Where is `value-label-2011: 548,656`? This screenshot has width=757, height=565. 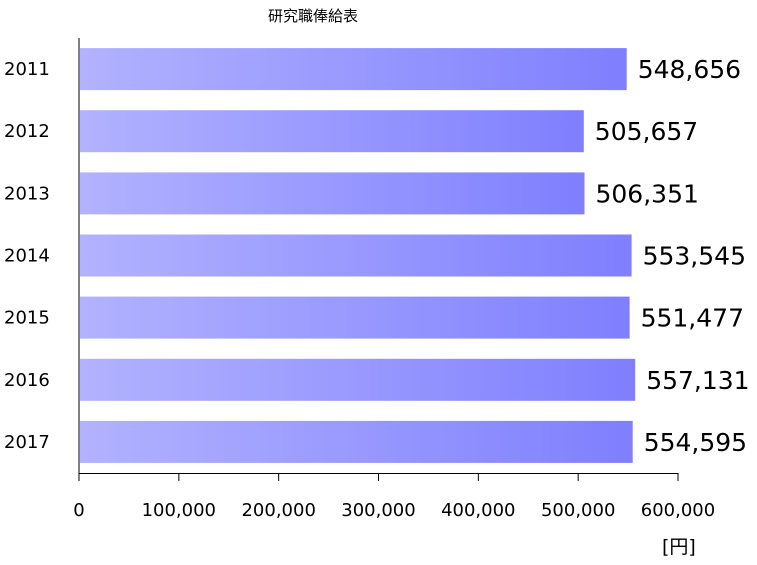
value-label-2011: 548,656 is located at coordinates (689, 69).